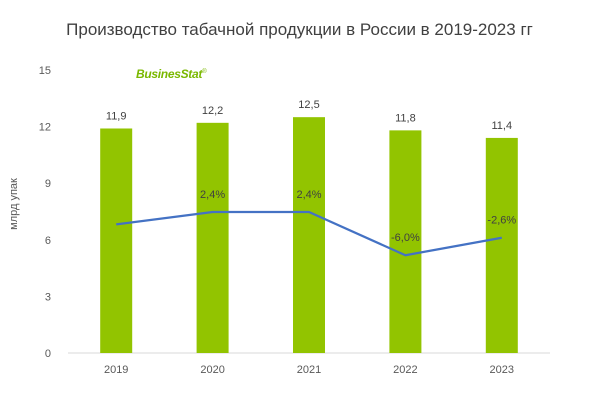 This screenshot has width=599, height=401. I want to click on businesstat-logo: BusinesStat®, so click(171, 74).